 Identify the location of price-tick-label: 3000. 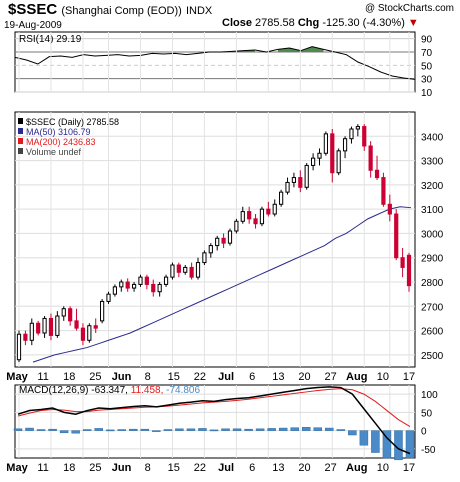
(432, 234).